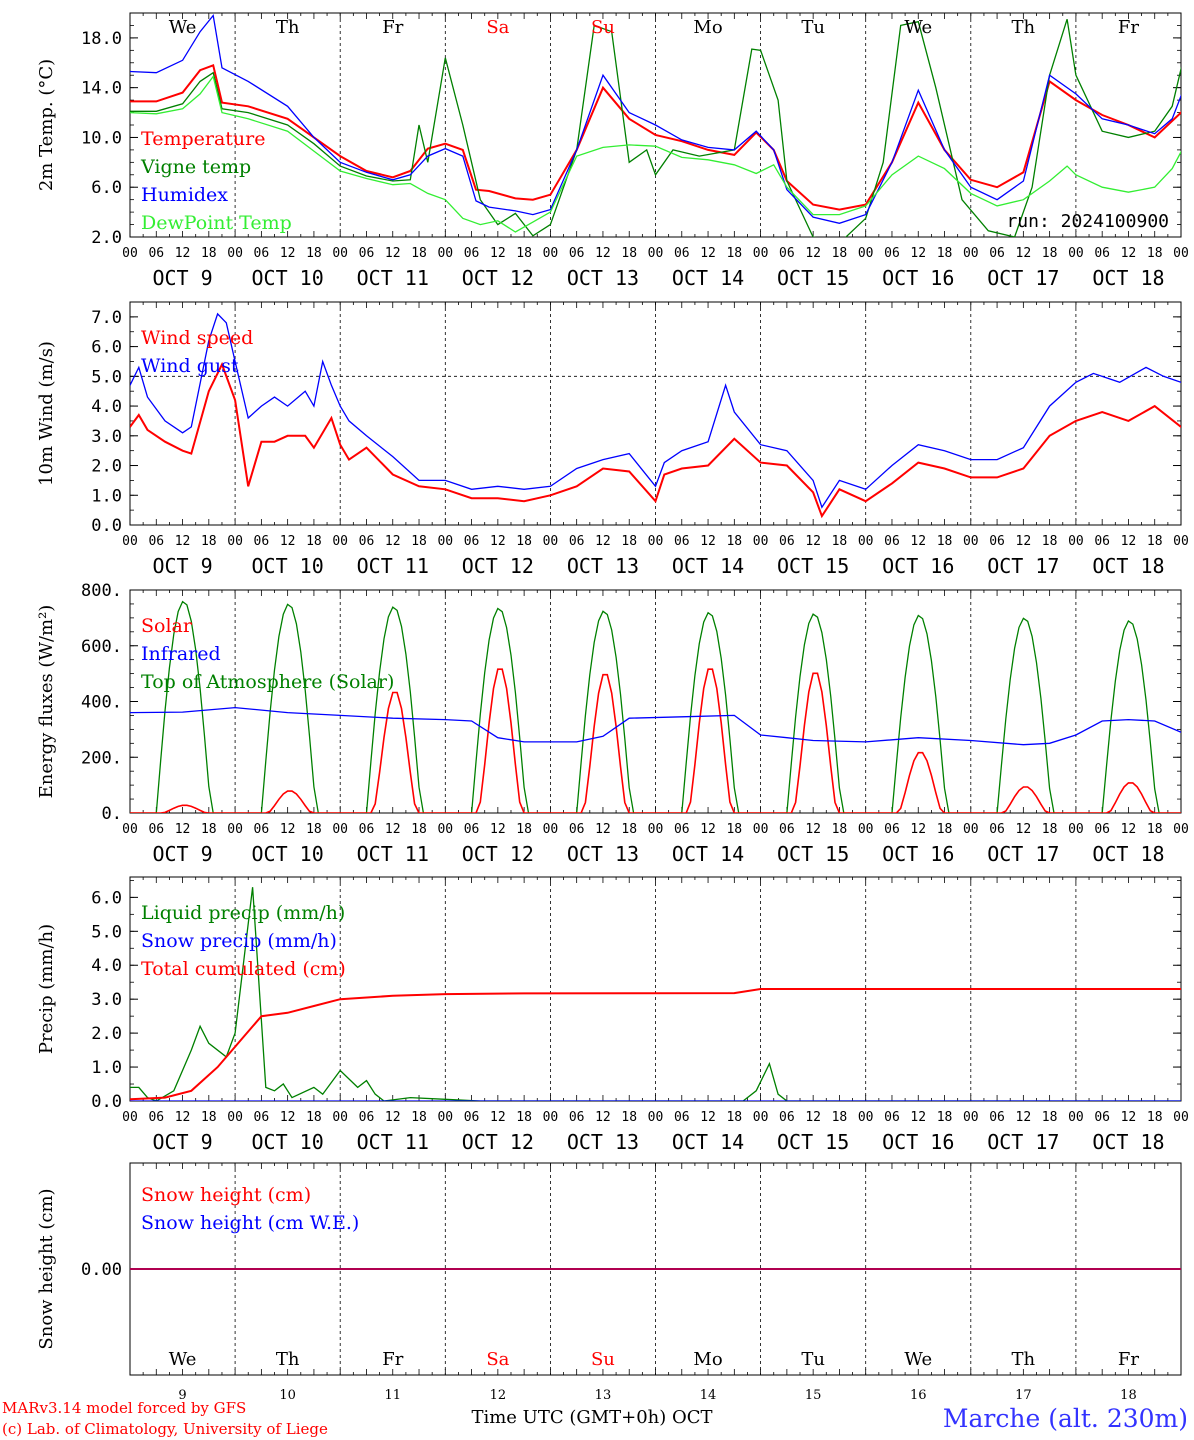 This screenshot has width=1194, height=1440. Describe the element at coordinates (655, 125) in the screenshot. I see `temp-plot-area` at that location.